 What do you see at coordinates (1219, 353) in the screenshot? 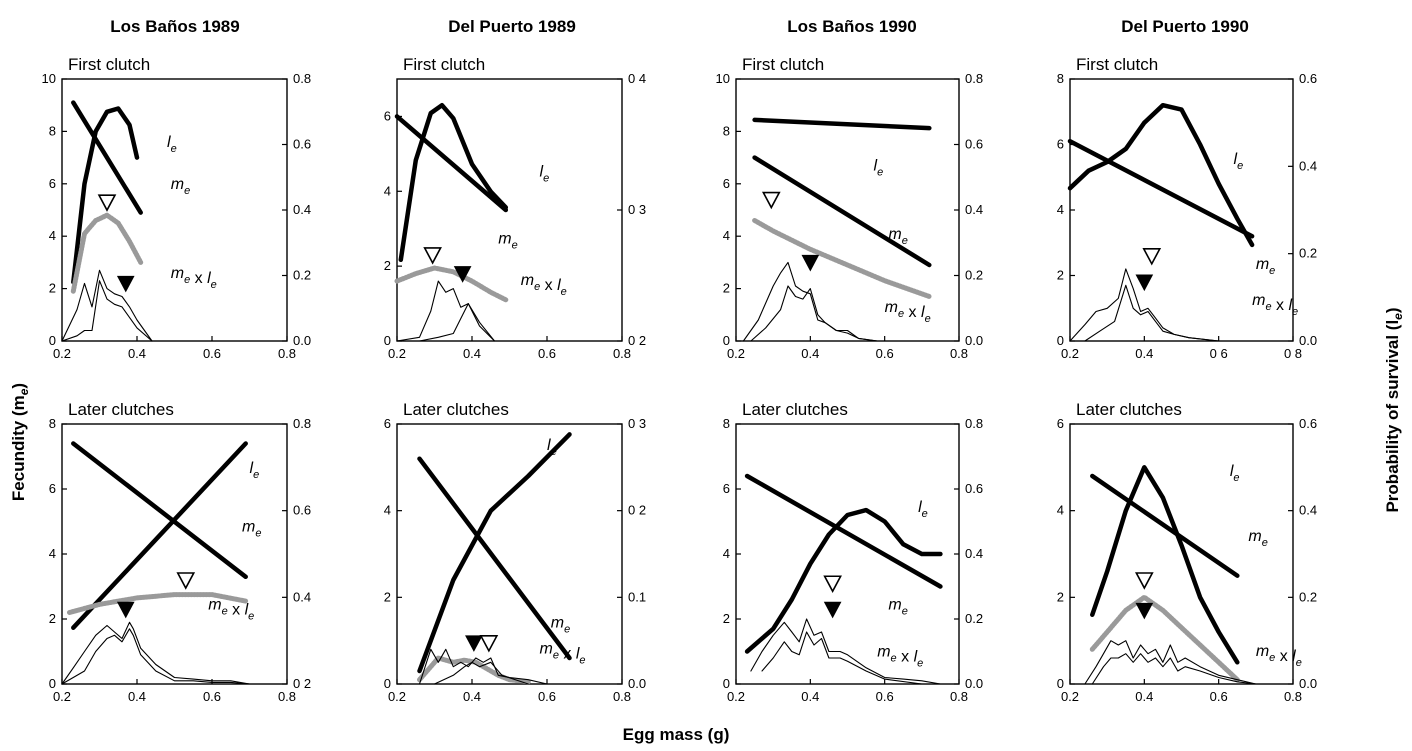
I see `x-tick-label: 0 6` at bounding box center [1219, 353].